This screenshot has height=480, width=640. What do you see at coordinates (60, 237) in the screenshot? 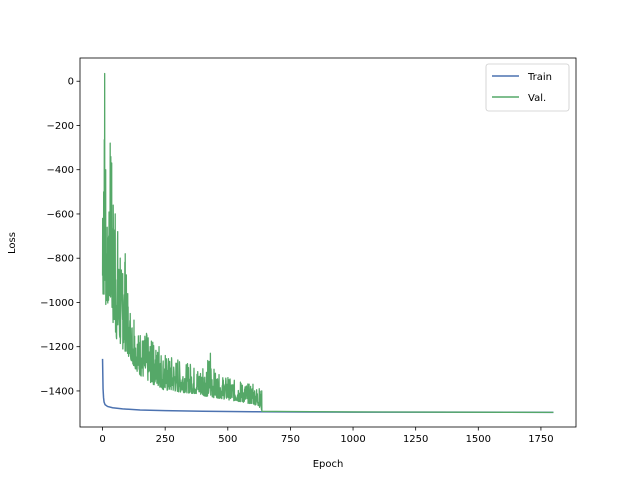
I see `y-axis: 0 −200 −400 −600 −800 −1000 −1200 −1400` at bounding box center [60, 237].